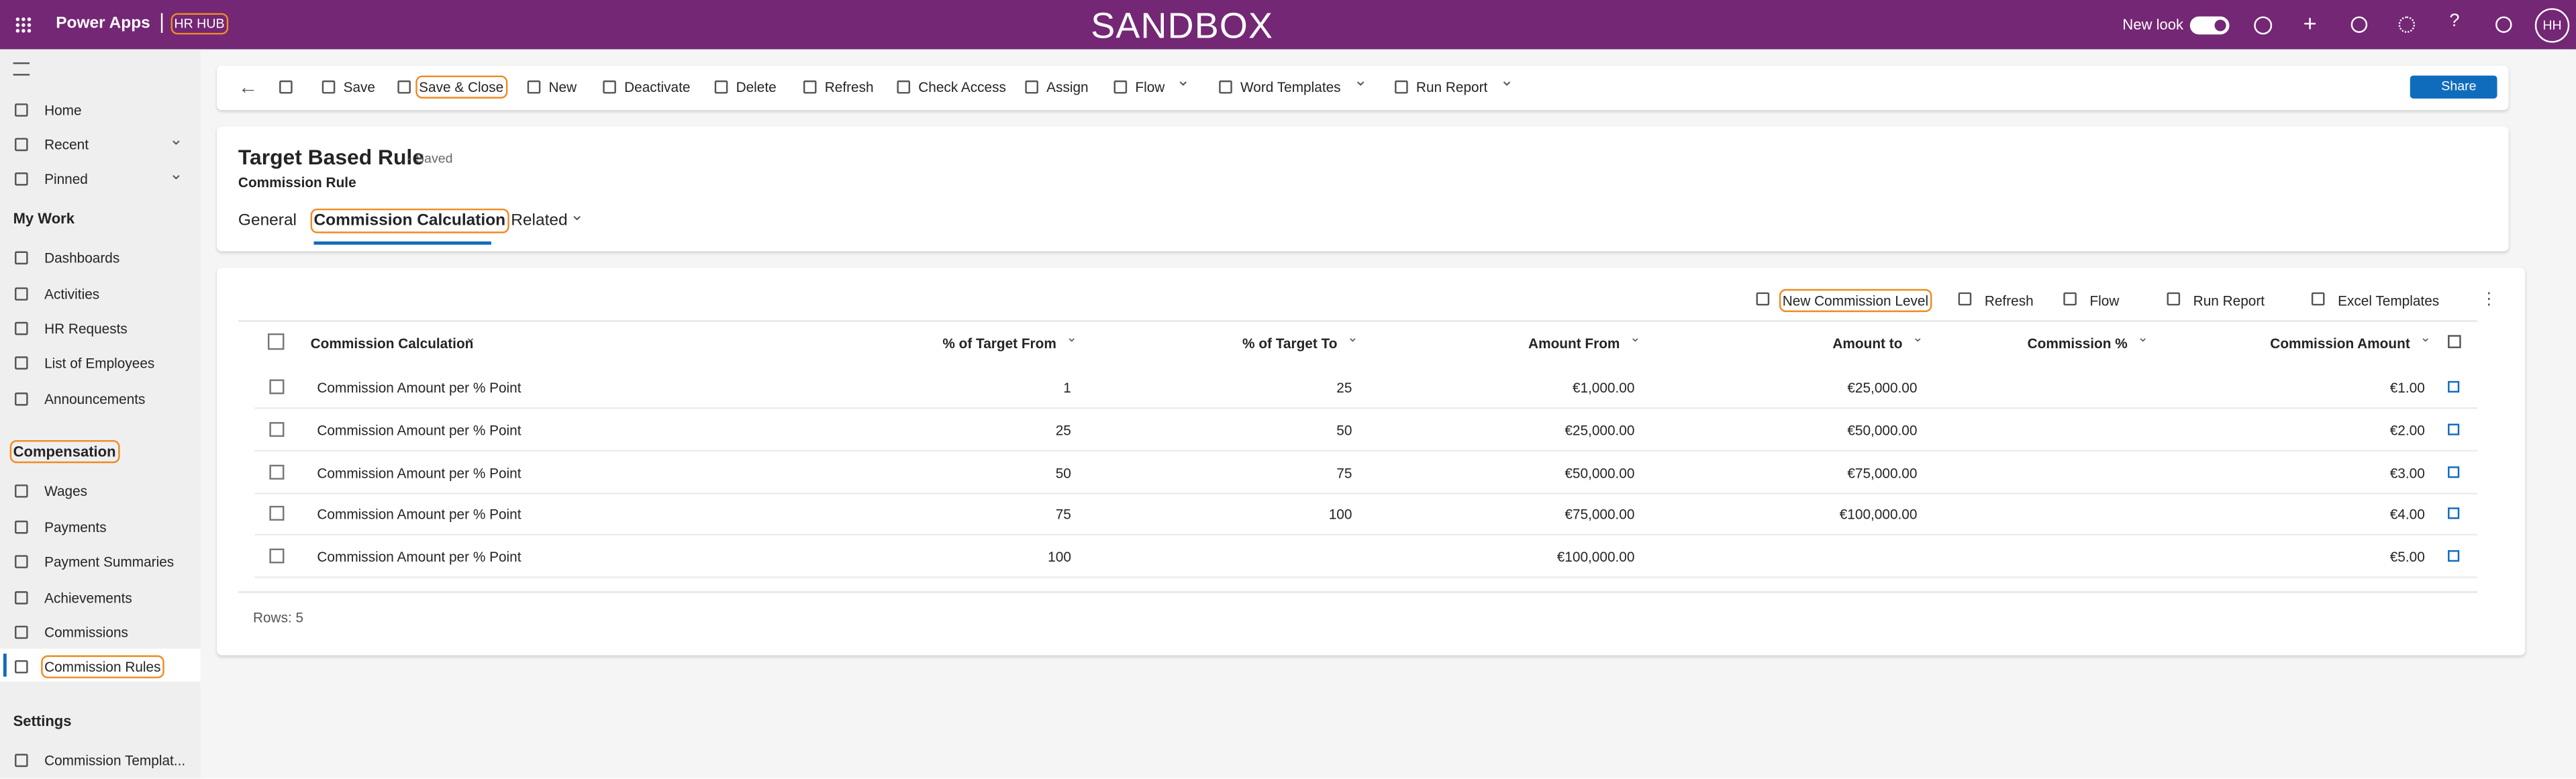 The width and height of the screenshot is (2576, 779). What do you see at coordinates (2009, 300) in the screenshot?
I see `grid-command: Refresh` at bounding box center [2009, 300].